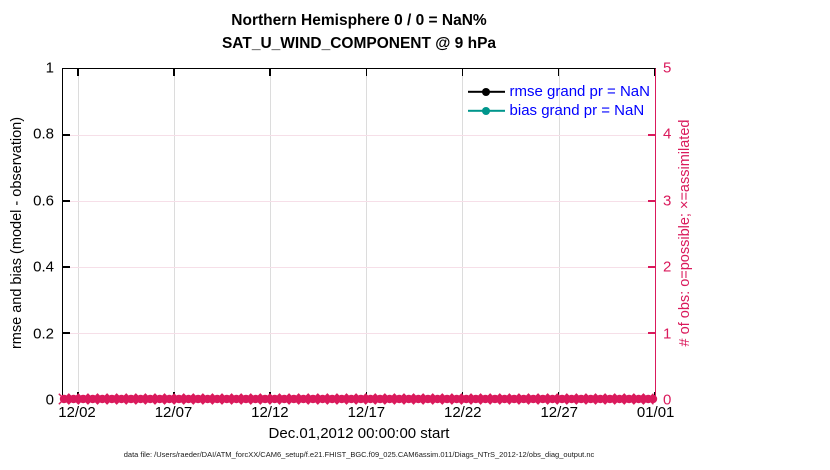  Describe the element at coordinates (579, 91) in the screenshot. I see `legend-label: rmse grand pr = NaN` at that location.